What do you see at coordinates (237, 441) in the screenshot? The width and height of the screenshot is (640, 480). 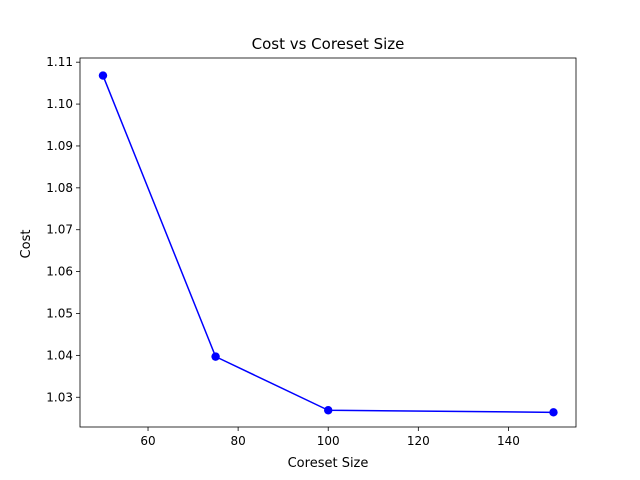 I see `x-tick-label: 80` at bounding box center [237, 441].